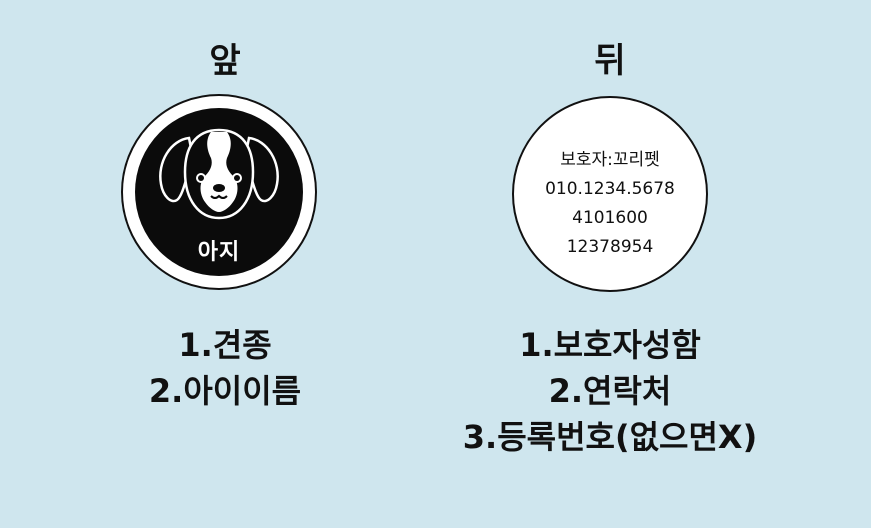 Image resolution: width=871 pixels, height=528 pixels. I want to click on list-item: 3.등록번호(없으면X), so click(610, 437).